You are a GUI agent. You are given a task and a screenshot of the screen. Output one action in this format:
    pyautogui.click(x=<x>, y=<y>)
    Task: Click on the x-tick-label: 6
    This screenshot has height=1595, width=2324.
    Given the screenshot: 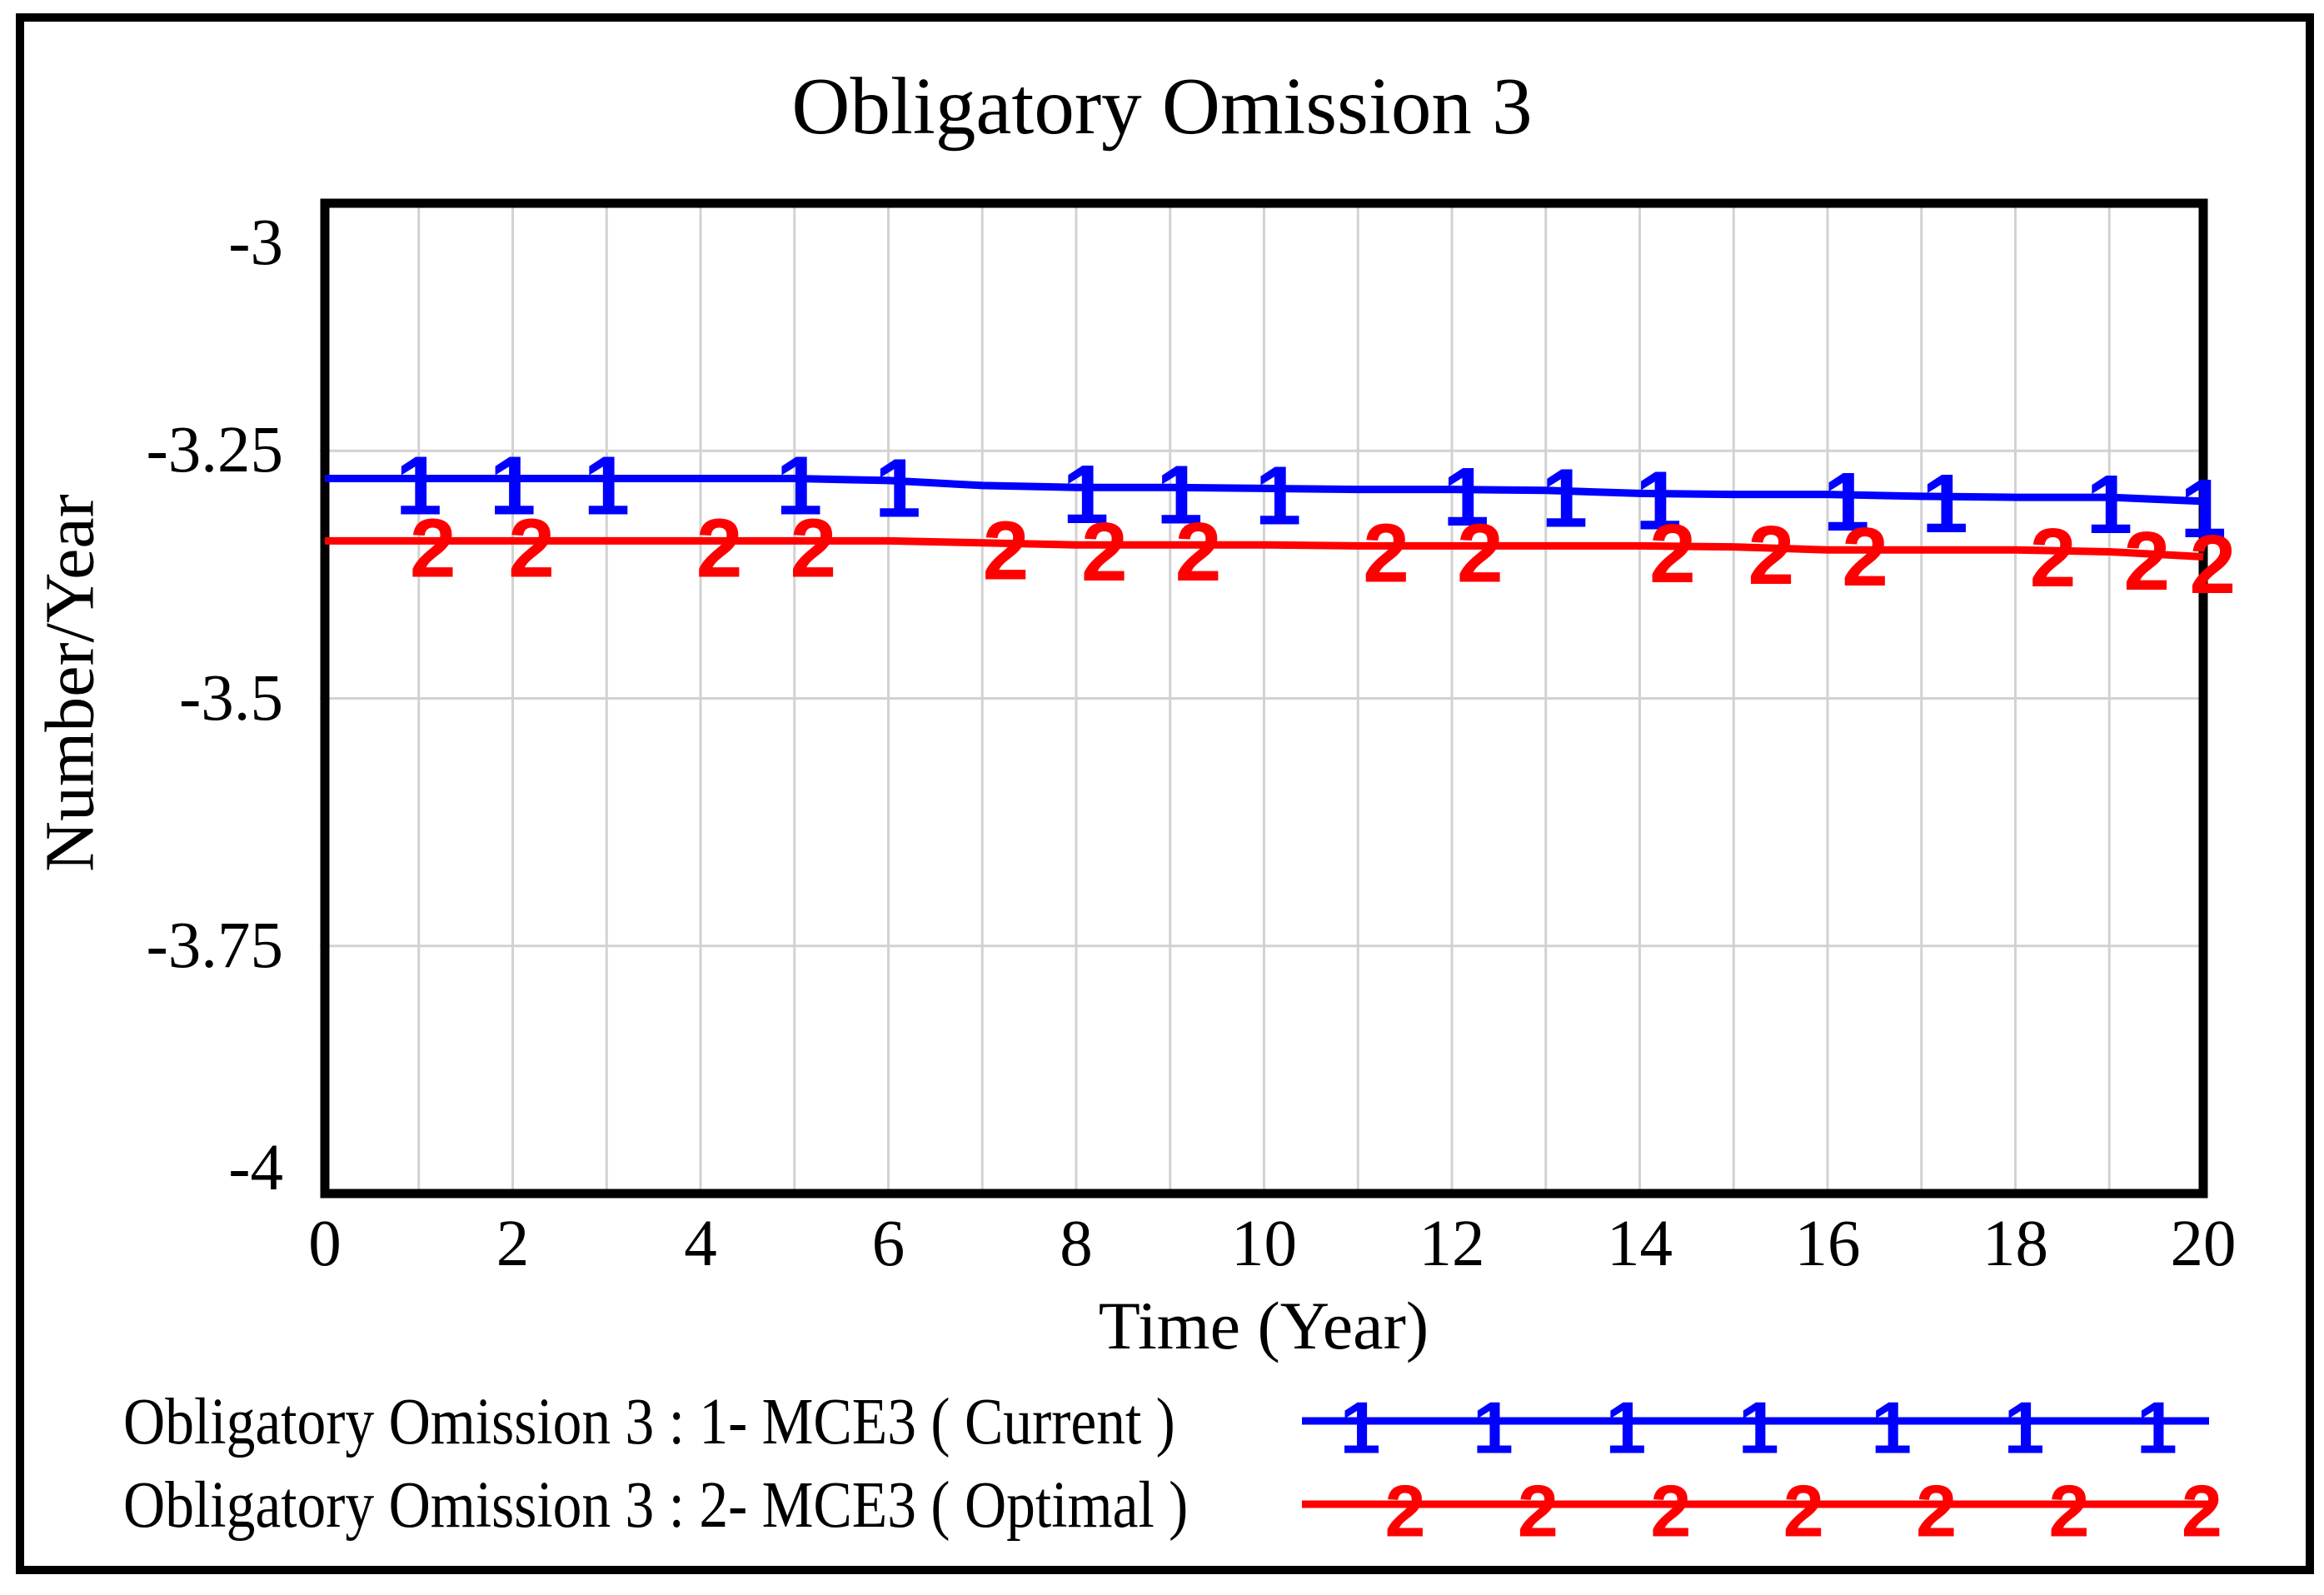 What is the action you would take?
    pyautogui.click(x=888, y=1244)
    